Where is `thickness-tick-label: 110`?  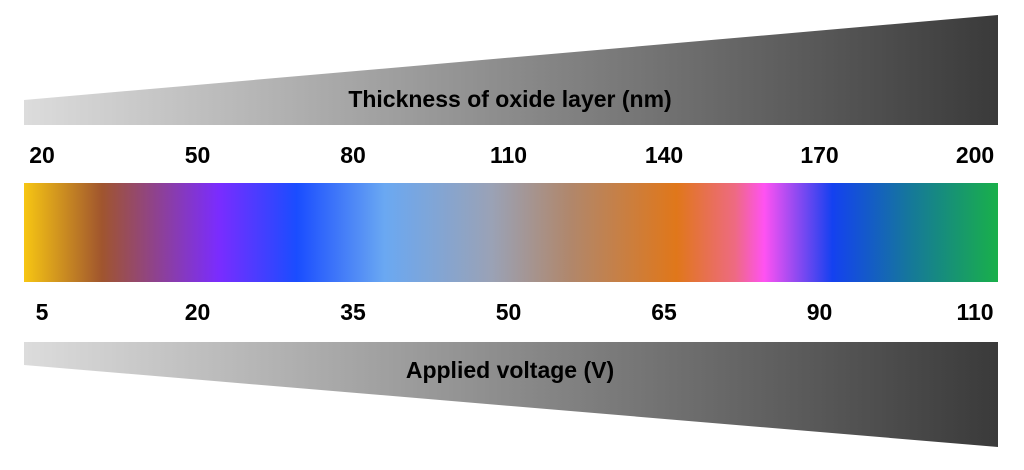 thickness-tick-label: 110 is located at coordinates (508, 155).